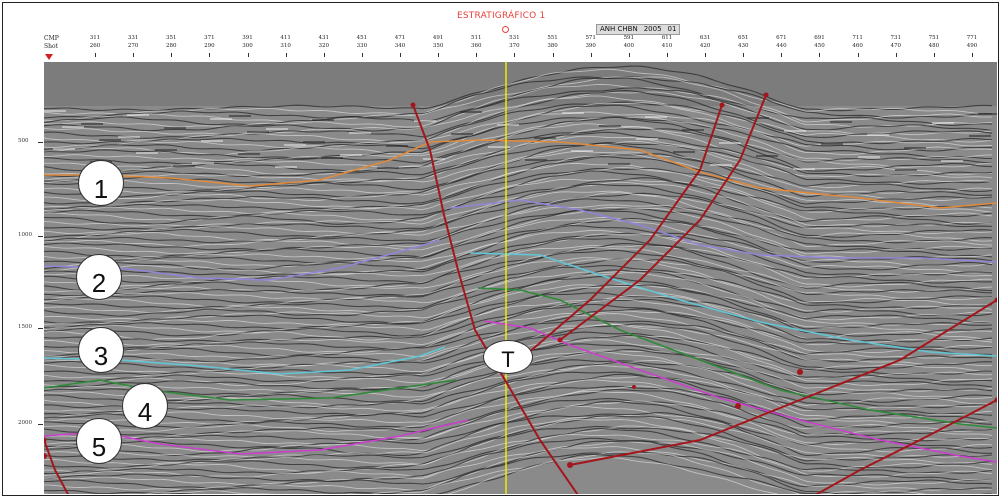 This screenshot has width=1001, height=498. Describe the element at coordinates (51, 38) in the screenshot. I see `cmp-row-label: CMP` at that location.